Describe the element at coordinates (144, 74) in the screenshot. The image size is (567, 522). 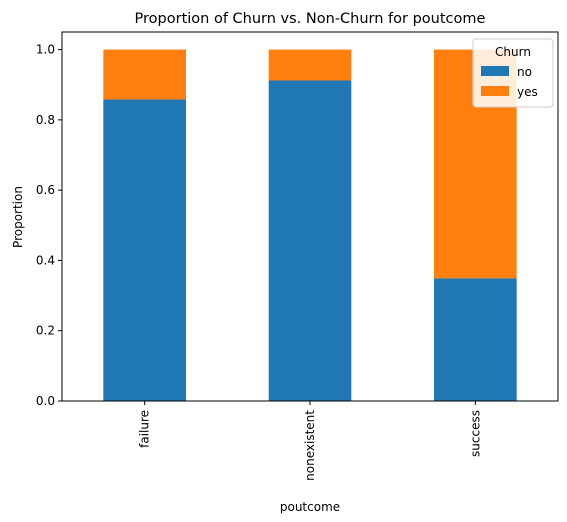
I see `bar-yes-failure` at that location.